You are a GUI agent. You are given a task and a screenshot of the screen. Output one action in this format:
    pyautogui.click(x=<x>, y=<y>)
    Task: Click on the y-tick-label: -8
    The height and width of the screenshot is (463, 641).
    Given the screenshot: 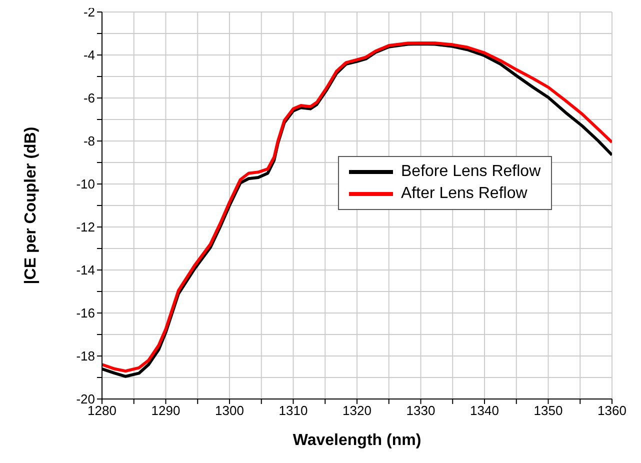 What is the action you would take?
    pyautogui.click(x=89, y=141)
    